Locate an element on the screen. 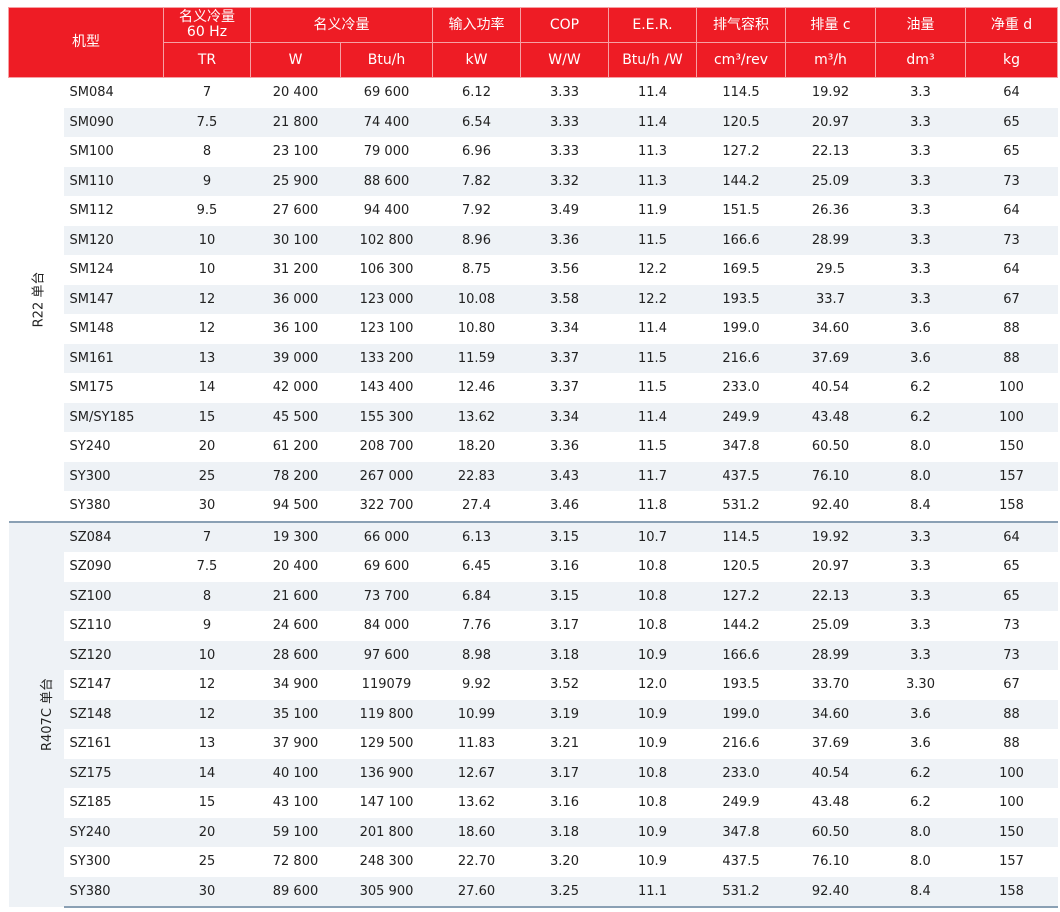 The height and width of the screenshot is (912, 1060). value-cell: 144.2 is located at coordinates (741, 626).